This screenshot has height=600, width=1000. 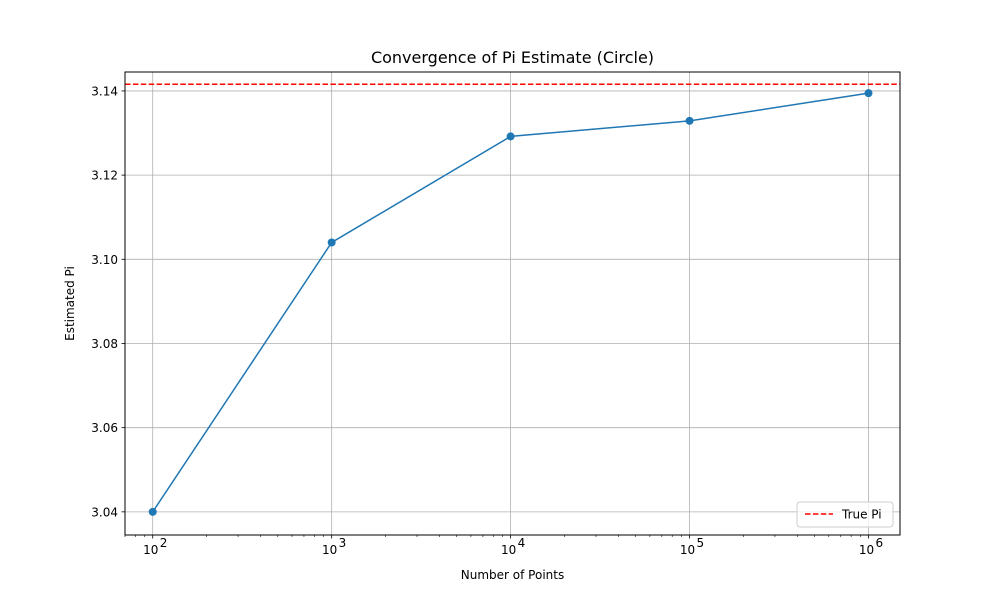 What do you see at coordinates (879, 543) in the screenshot?
I see `x-tick-exponent: 6` at bounding box center [879, 543].